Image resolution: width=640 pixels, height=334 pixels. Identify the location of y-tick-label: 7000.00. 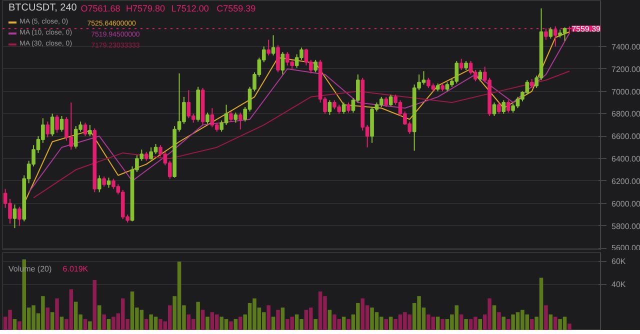
(626, 91).